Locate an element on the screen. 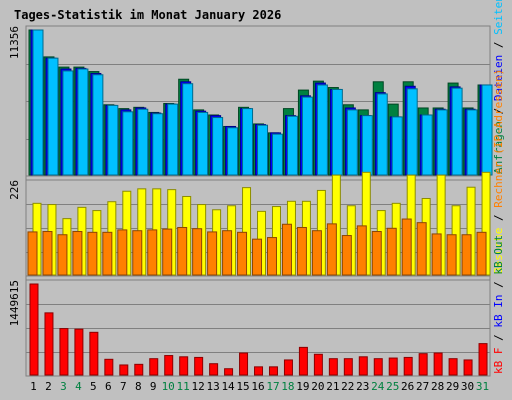 This screenshot has width=512, height=400. bar-rechner-ip-adressen--day-2 is located at coordinates (47, 253).